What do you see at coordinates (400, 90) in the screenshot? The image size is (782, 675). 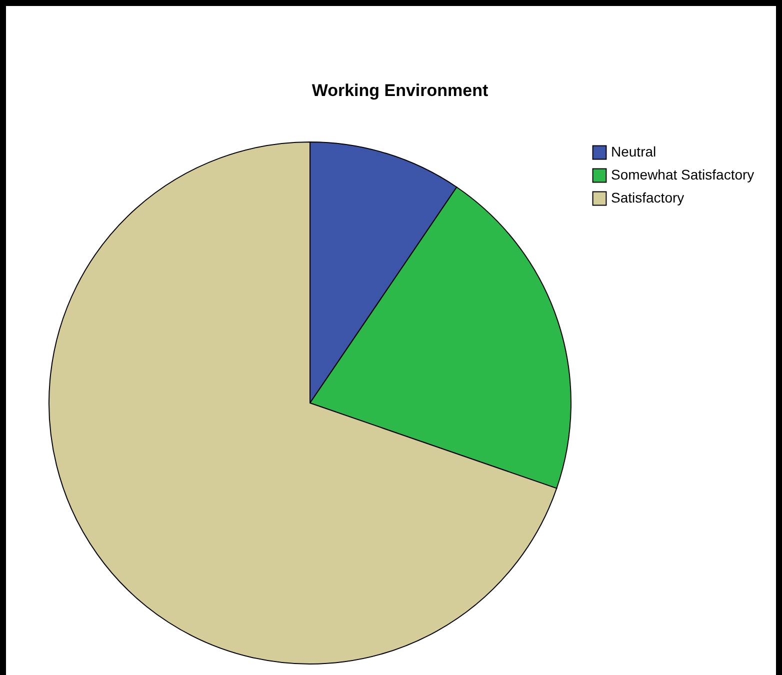 I see `chart-title: Working Environment` at bounding box center [400, 90].